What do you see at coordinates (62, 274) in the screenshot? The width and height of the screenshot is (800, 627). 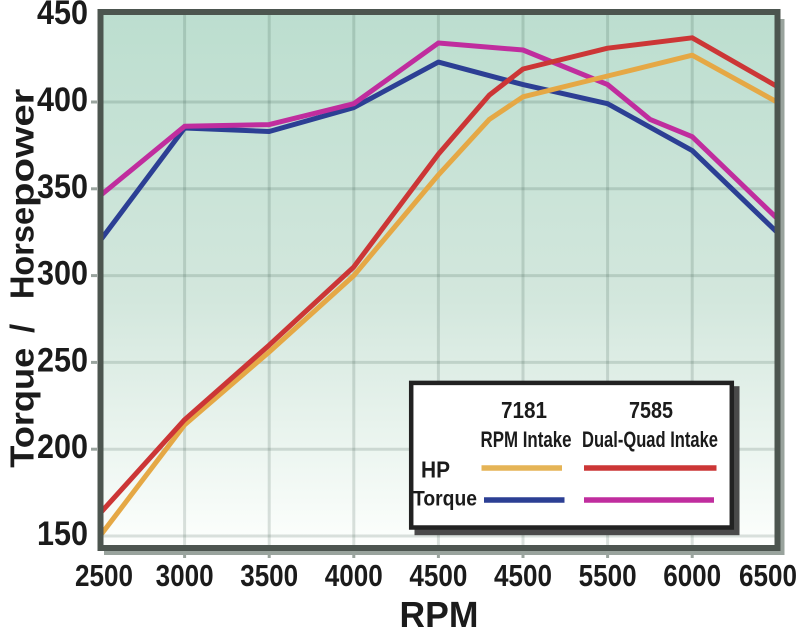 I see `svg-text: 300` at bounding box center [62, 274].